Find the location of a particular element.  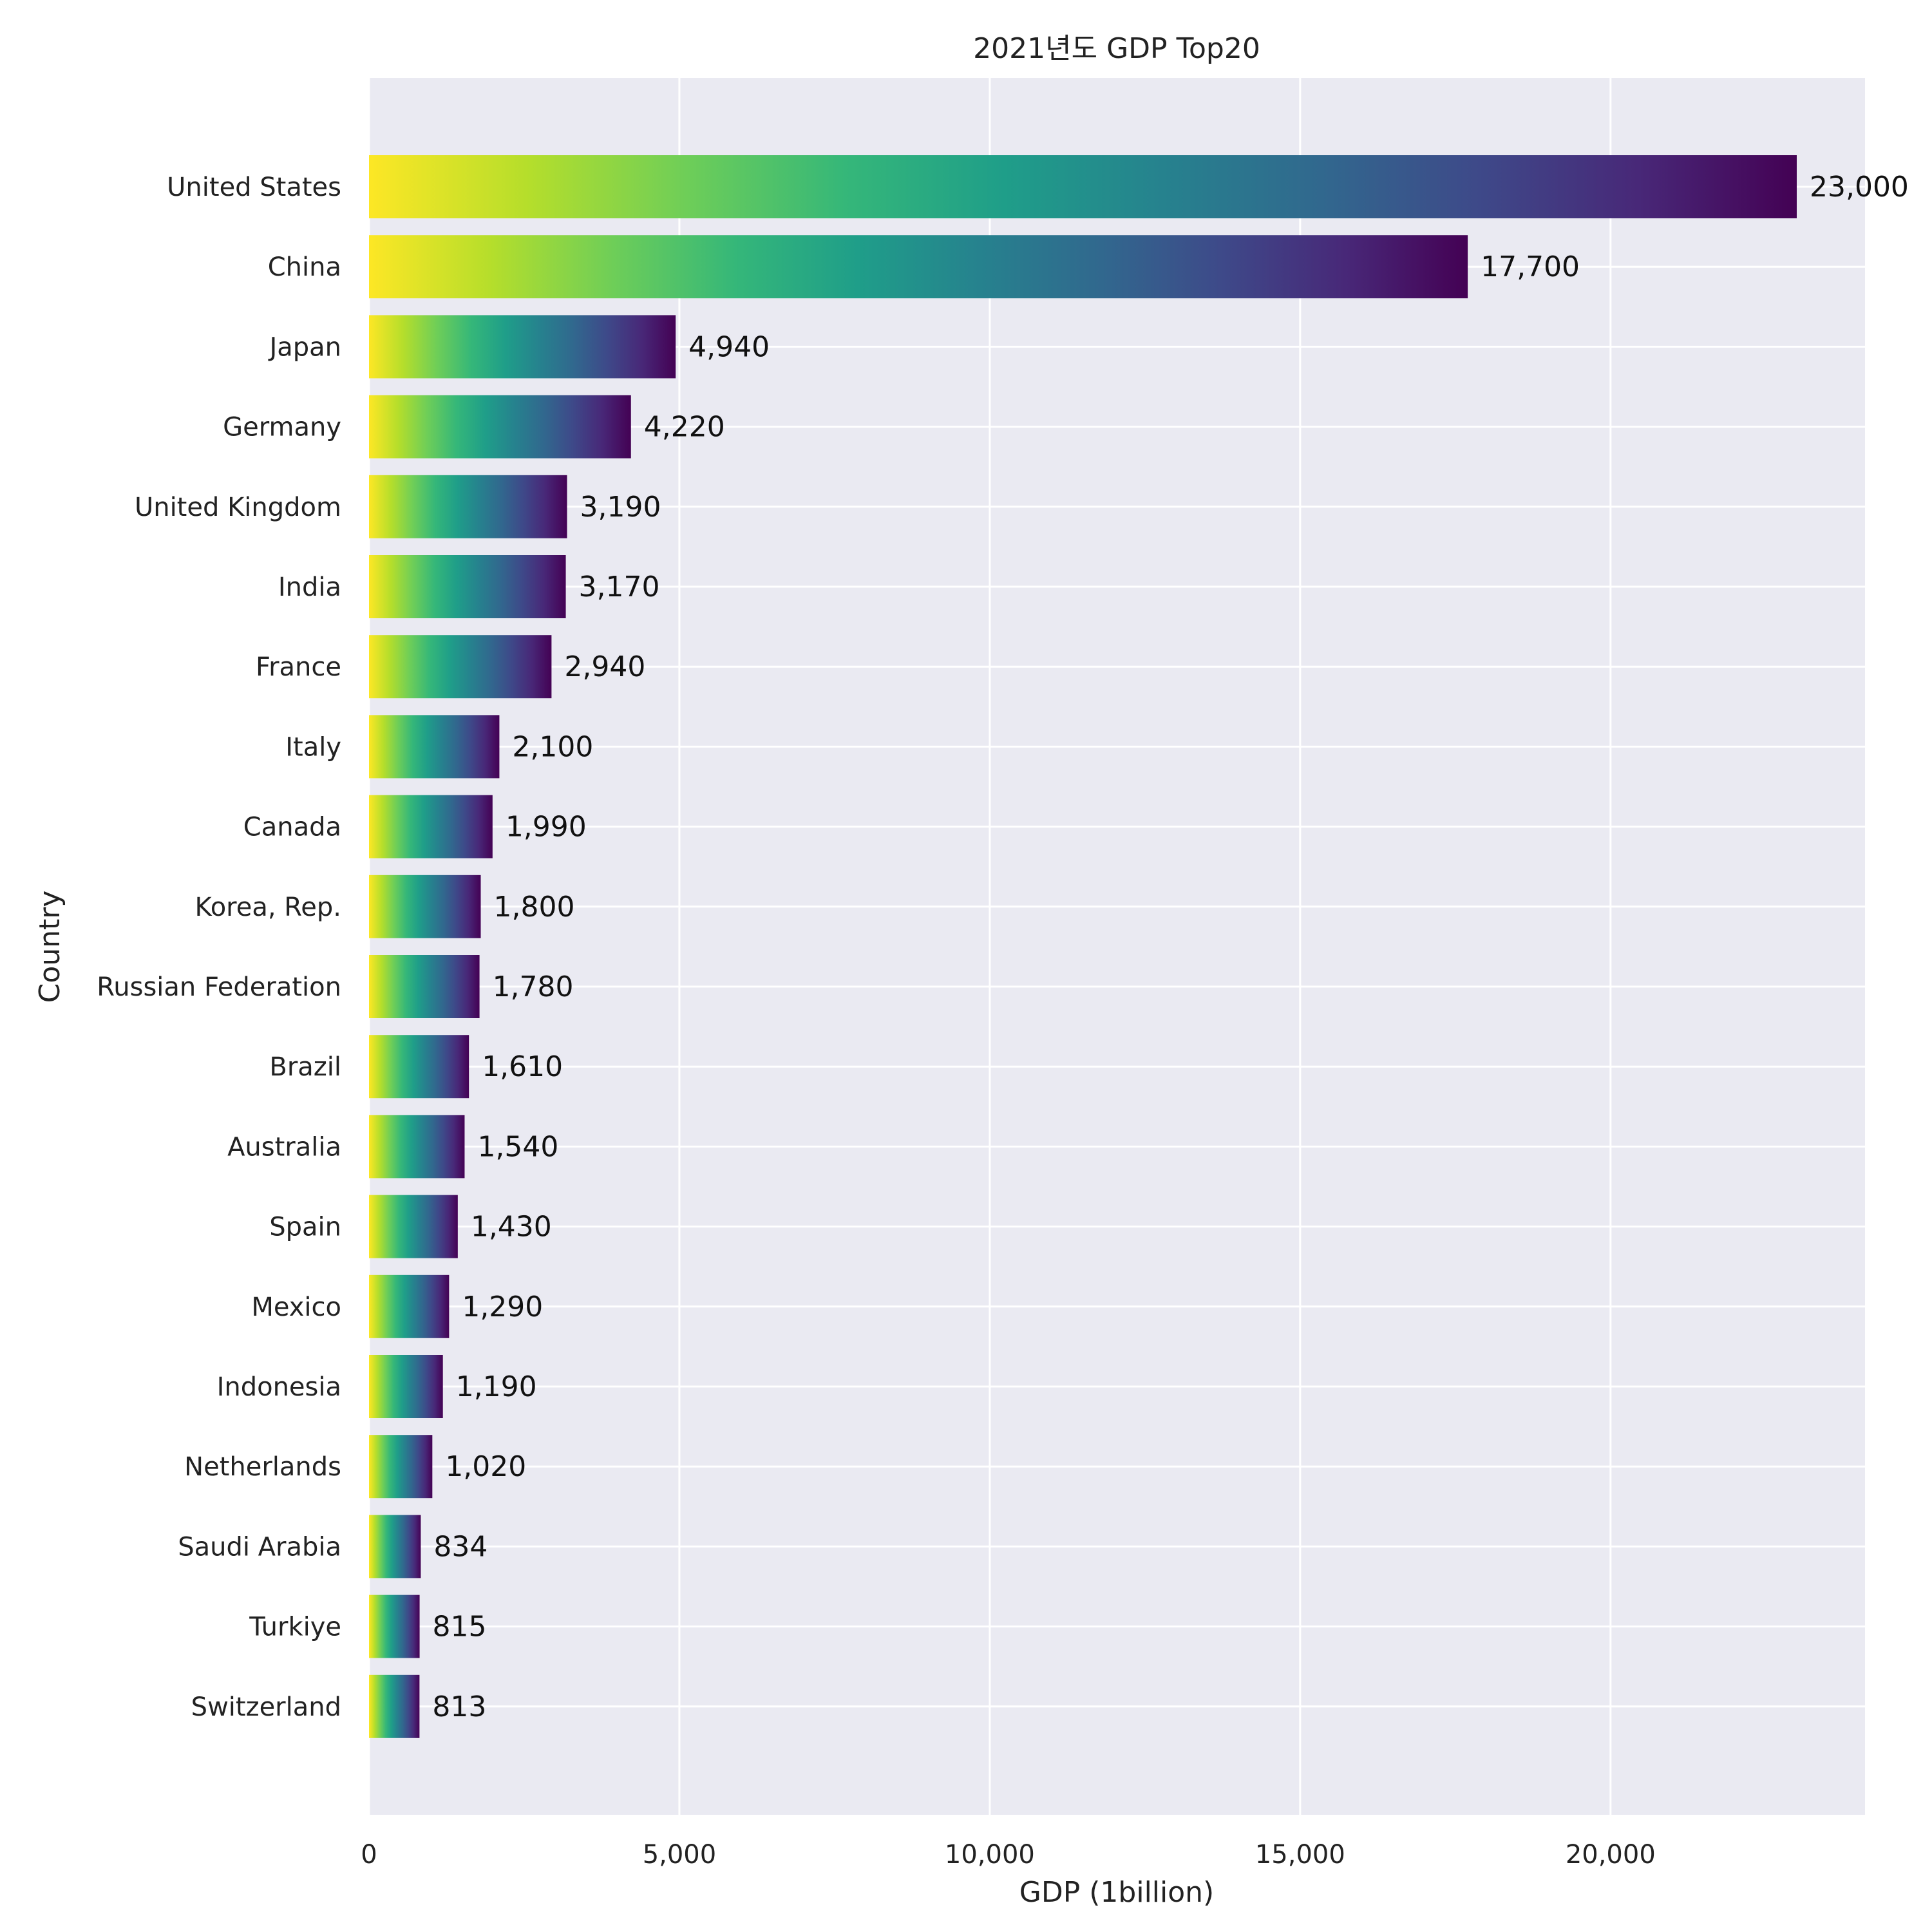

x-tick-label: 15,000 is located at coordinates (1300, 1855).